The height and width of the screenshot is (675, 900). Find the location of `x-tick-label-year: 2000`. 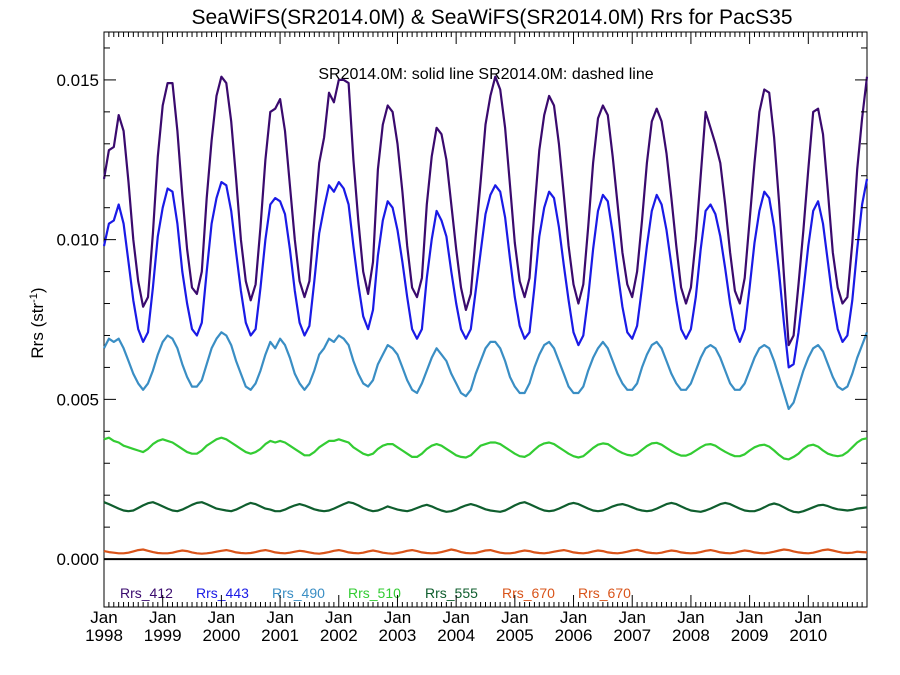

x-tick-label-year: 2000 is located at coordinates (221, 635).